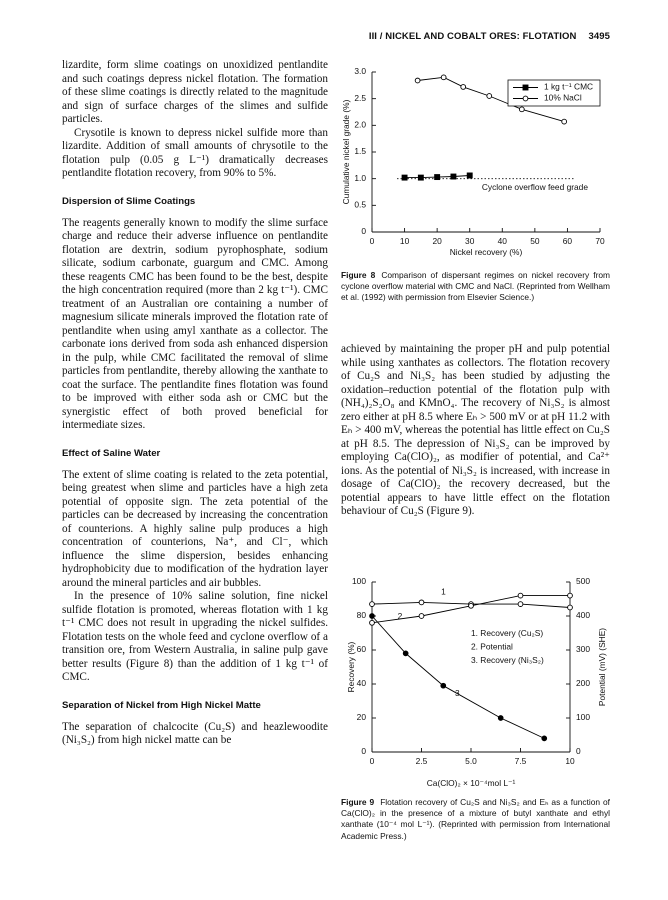 This screenshot has height=900, width=668. What do you see at coordinates (535, 187) in the screenshot?
I see `reference-label: Cyclone overflow feed grade` at bounding box center [535, 187].